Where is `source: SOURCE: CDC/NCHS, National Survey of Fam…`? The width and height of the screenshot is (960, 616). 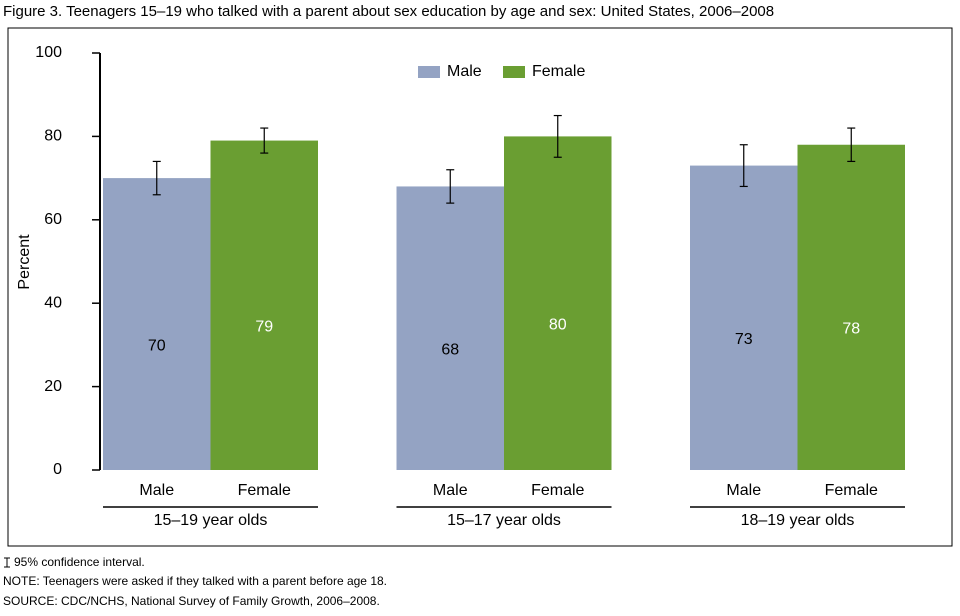
source: SOURCE: CDC/NCHS, National Survey of Fam… is located at coordinates (191, 601).